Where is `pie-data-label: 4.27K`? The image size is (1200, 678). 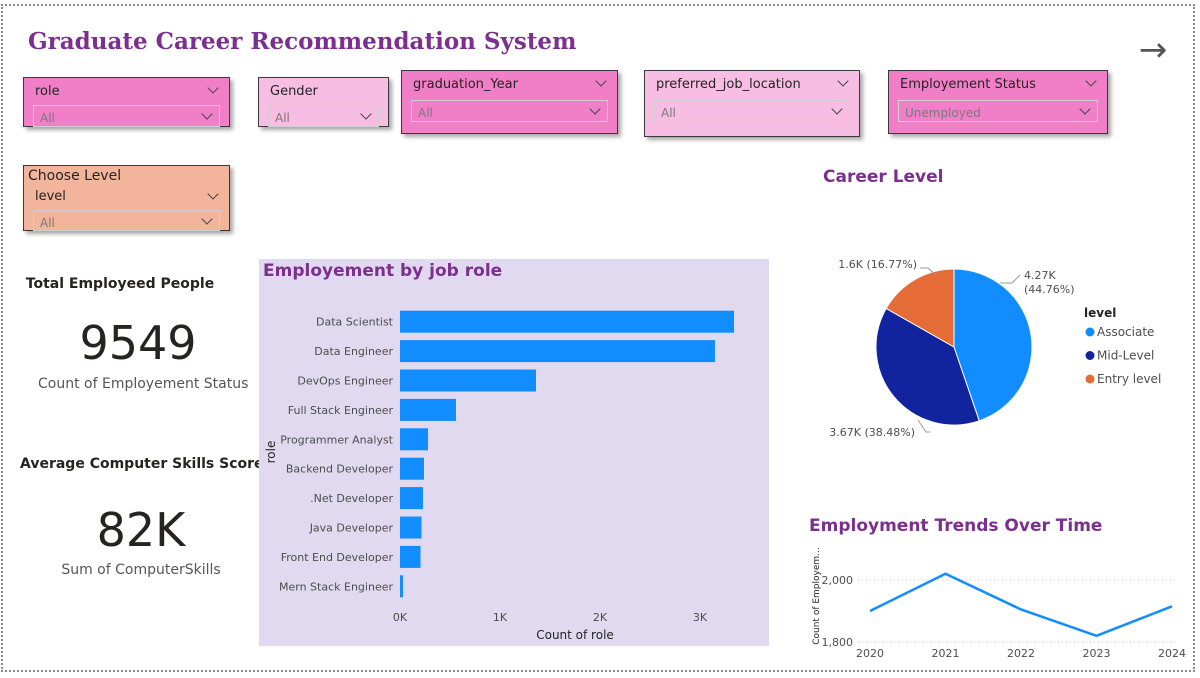 pie-data-label: 4.27K is located at coordinates (1040, 275).